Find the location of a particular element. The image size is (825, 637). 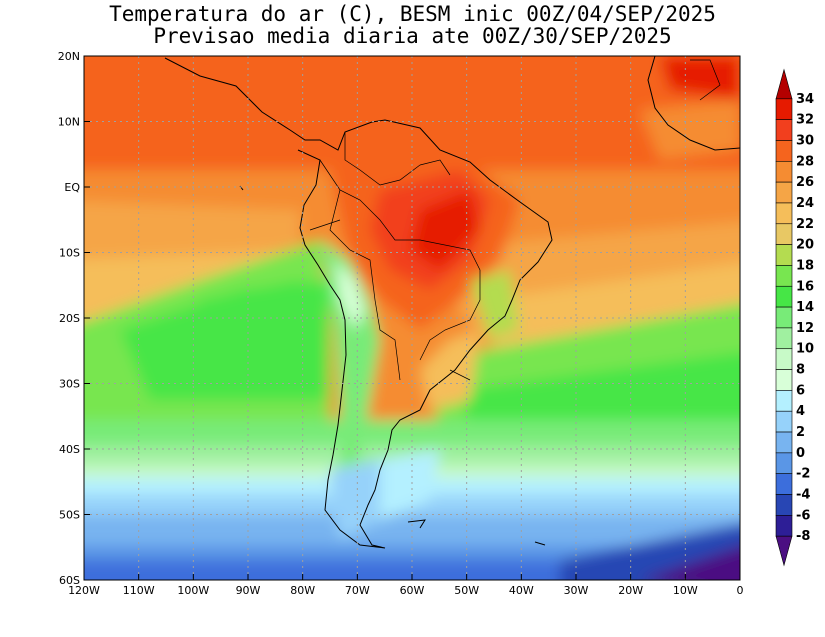

colorbar-label: 8 is located at coordinates (800, 370).